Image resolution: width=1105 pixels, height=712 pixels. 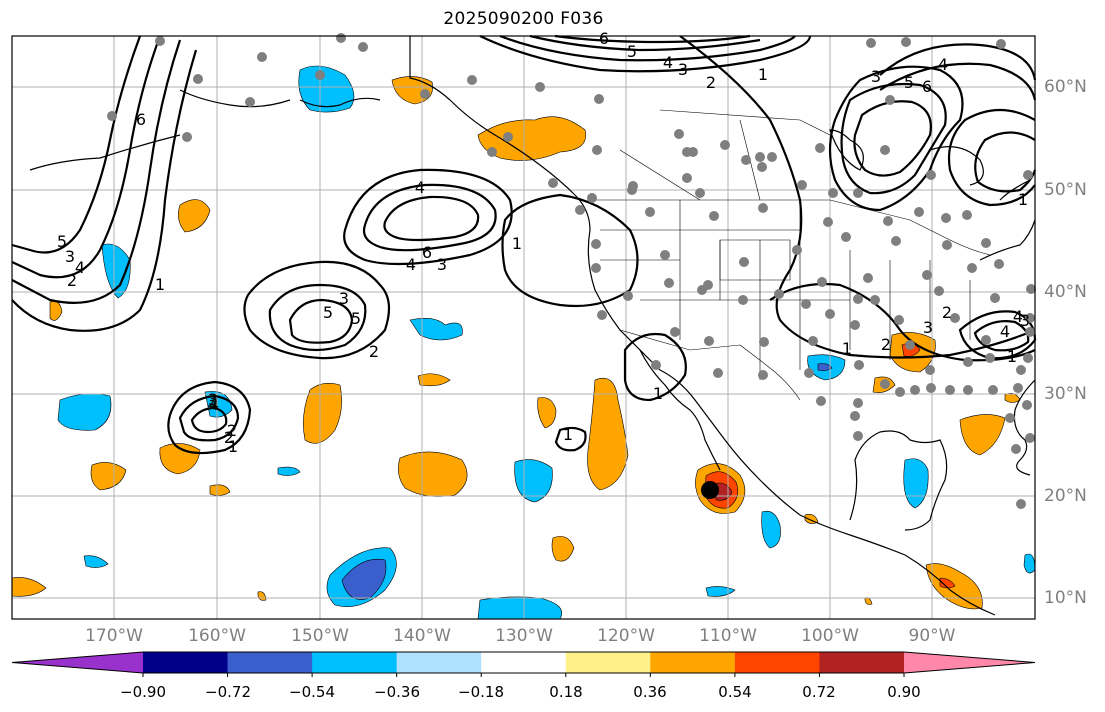 I want to click on lon-label: 100°W, so click(x=830, y=636).